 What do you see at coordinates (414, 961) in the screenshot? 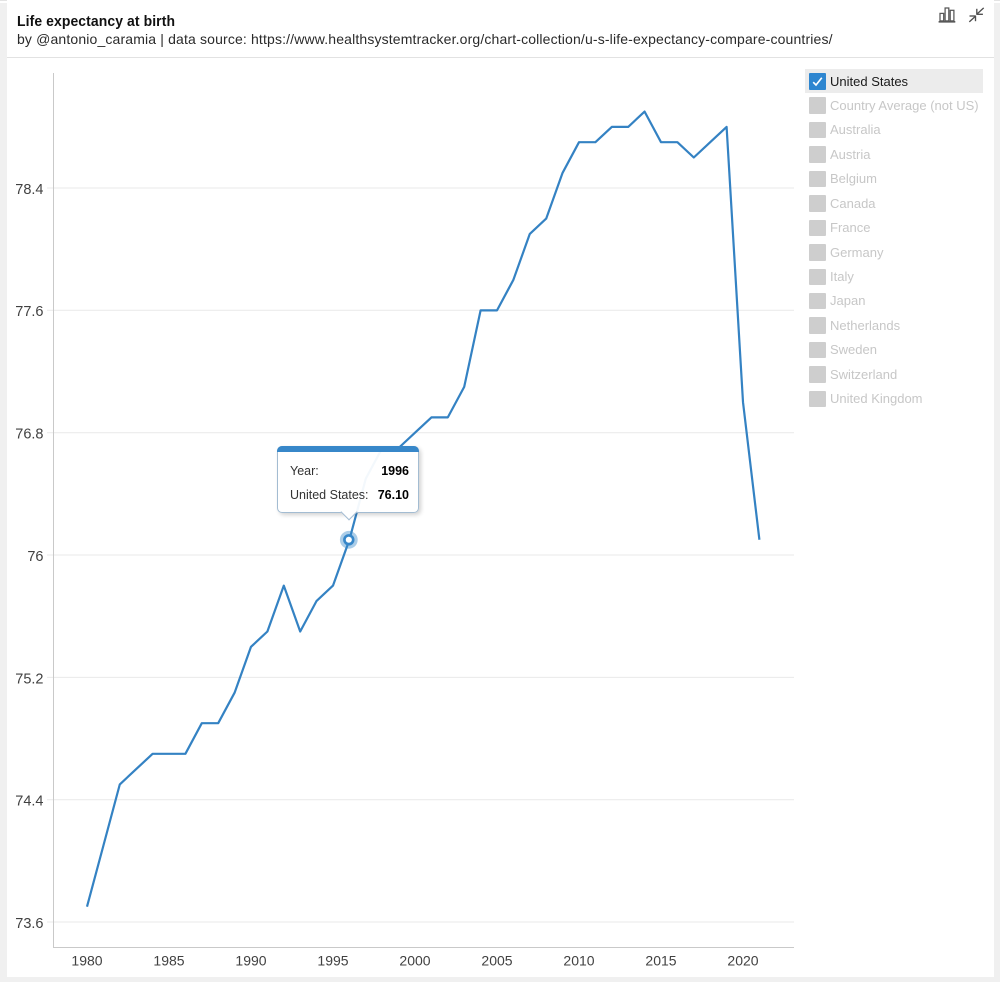
I see `svg-text: 2000` at bounding box center [414, 961].